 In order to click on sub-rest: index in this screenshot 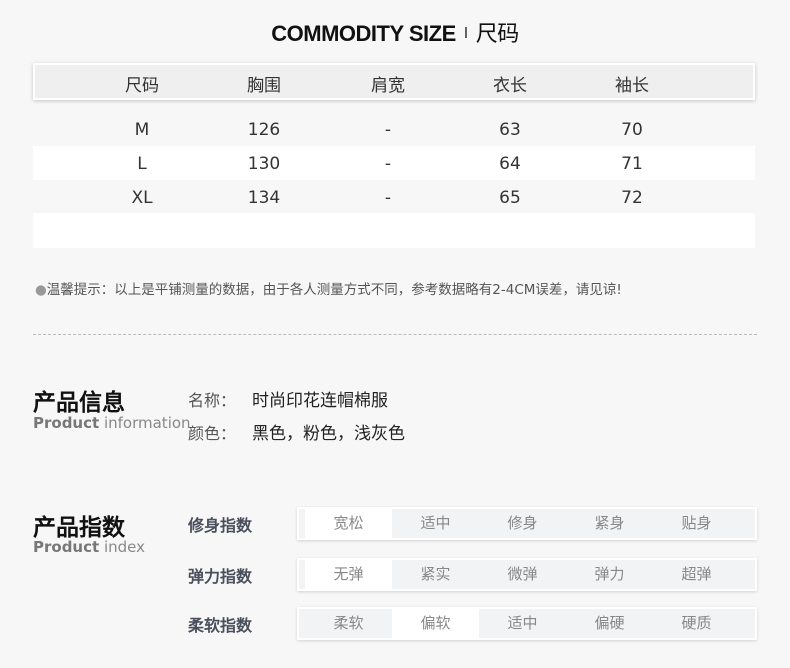, I will do `click(124, 547)`.